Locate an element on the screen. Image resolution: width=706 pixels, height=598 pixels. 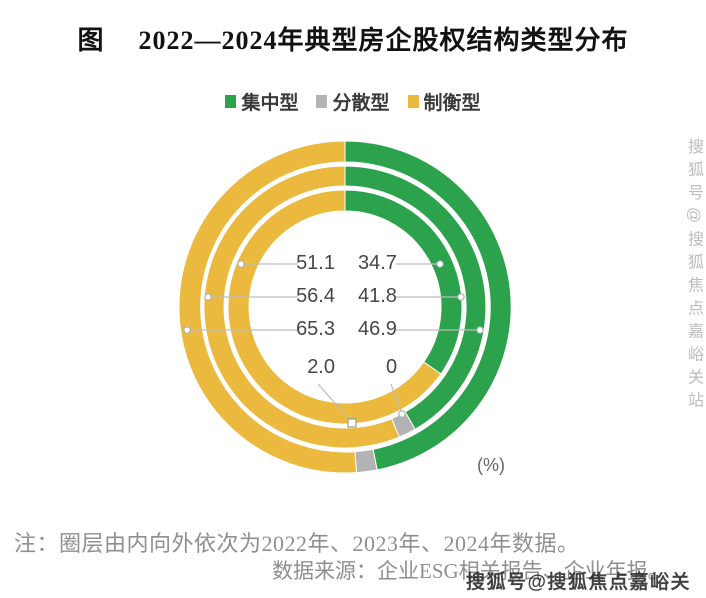
legend-label-concentrated: 集中型 is located at coordinates (270, 103).